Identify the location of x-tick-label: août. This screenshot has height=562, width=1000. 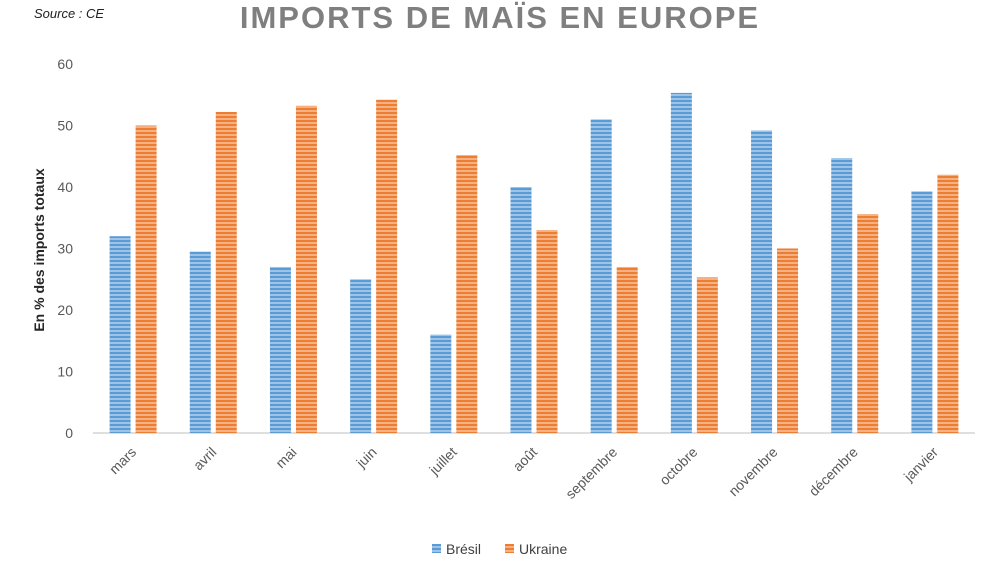
(525, 459).